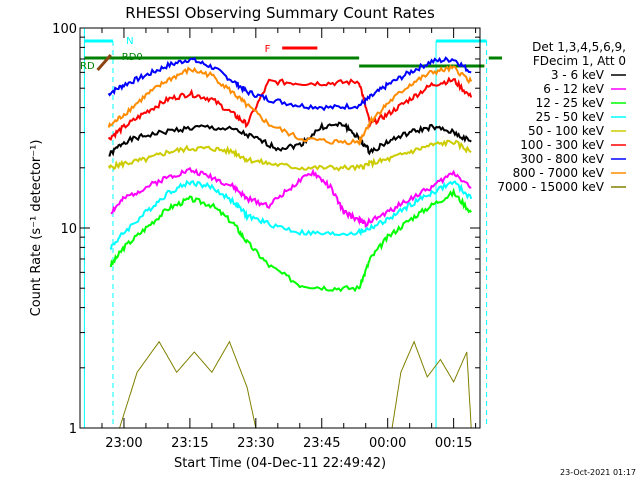 This screenshot has height=480, width=640. What do you see at coordinates (73, 429) in the screenshot?
I see `y-tick-label: 1` at bounding box center [73, 429].